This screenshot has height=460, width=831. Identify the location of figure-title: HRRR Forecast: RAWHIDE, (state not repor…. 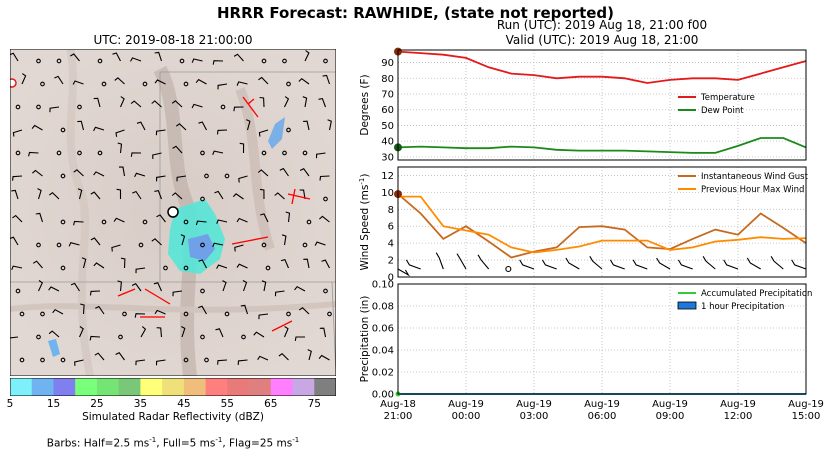
(415, 13).